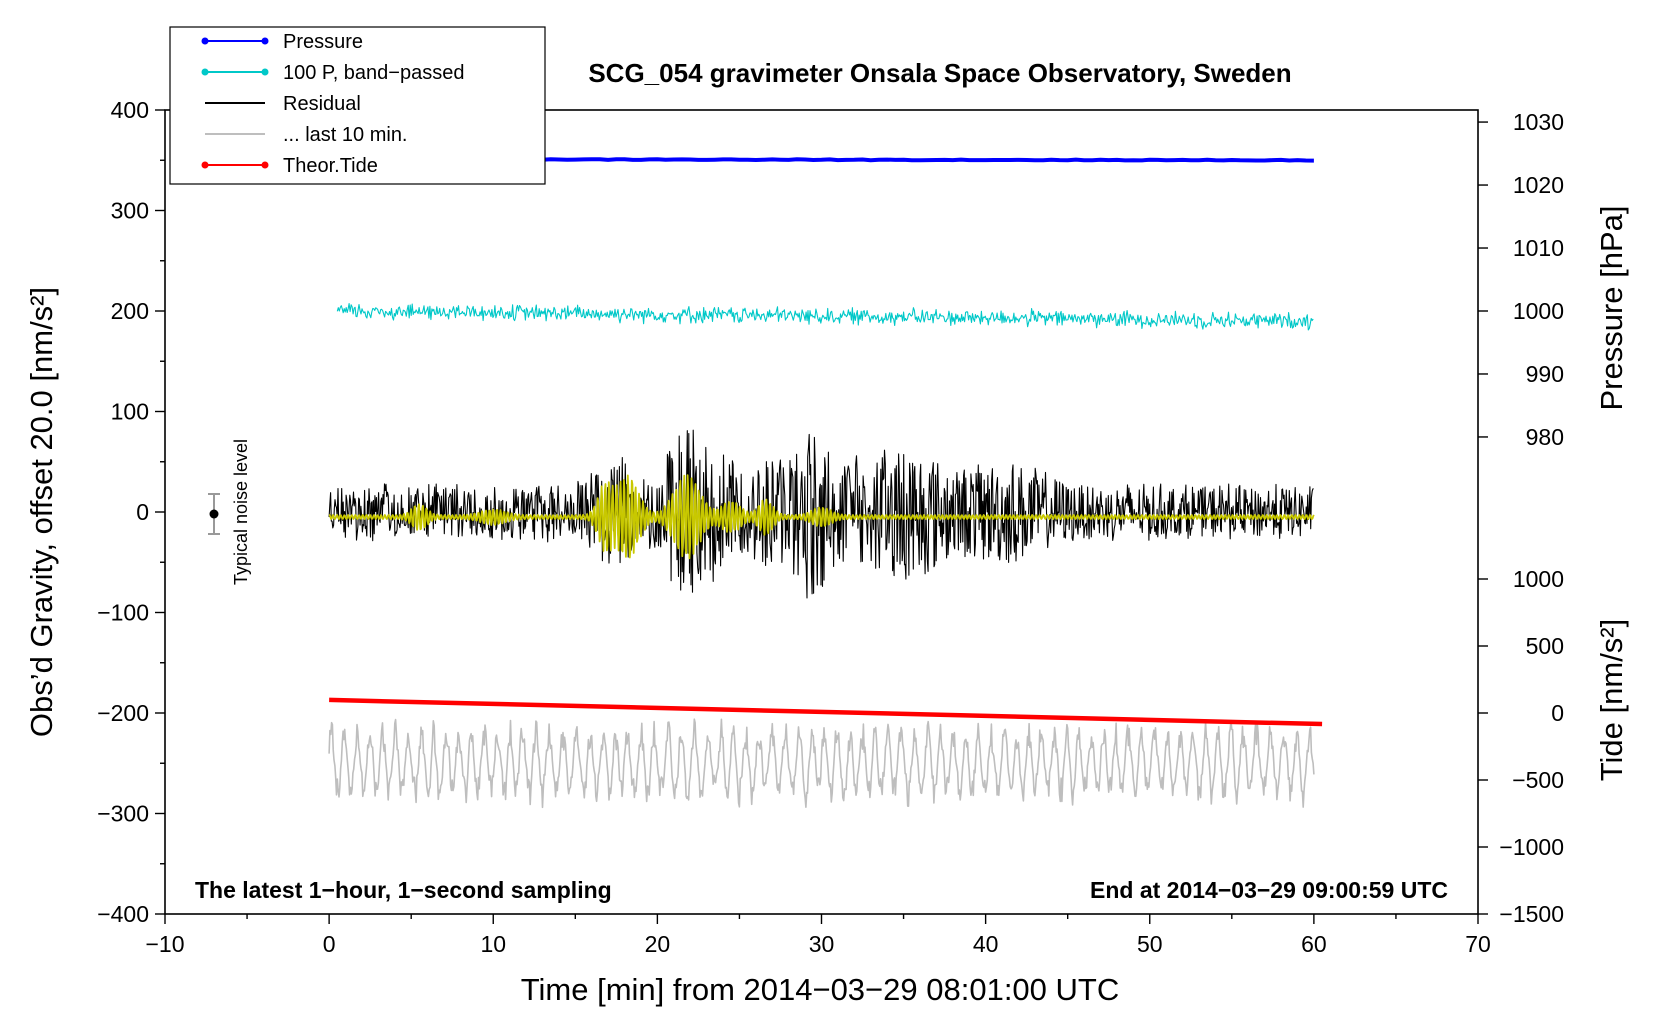 This screenshot has width=1660, height=1020. I want to click on tide-tick-label: −1000, so click(1531, 847).